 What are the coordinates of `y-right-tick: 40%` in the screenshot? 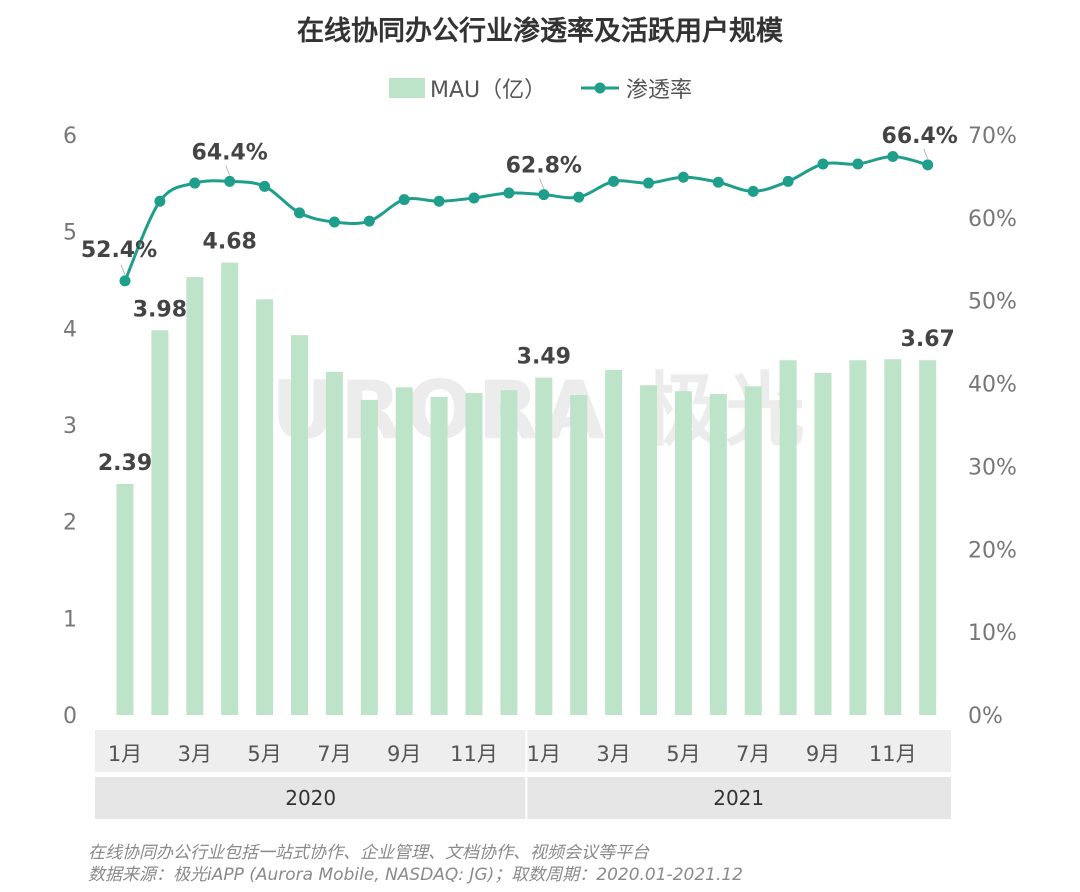 It's located at (992, 385).